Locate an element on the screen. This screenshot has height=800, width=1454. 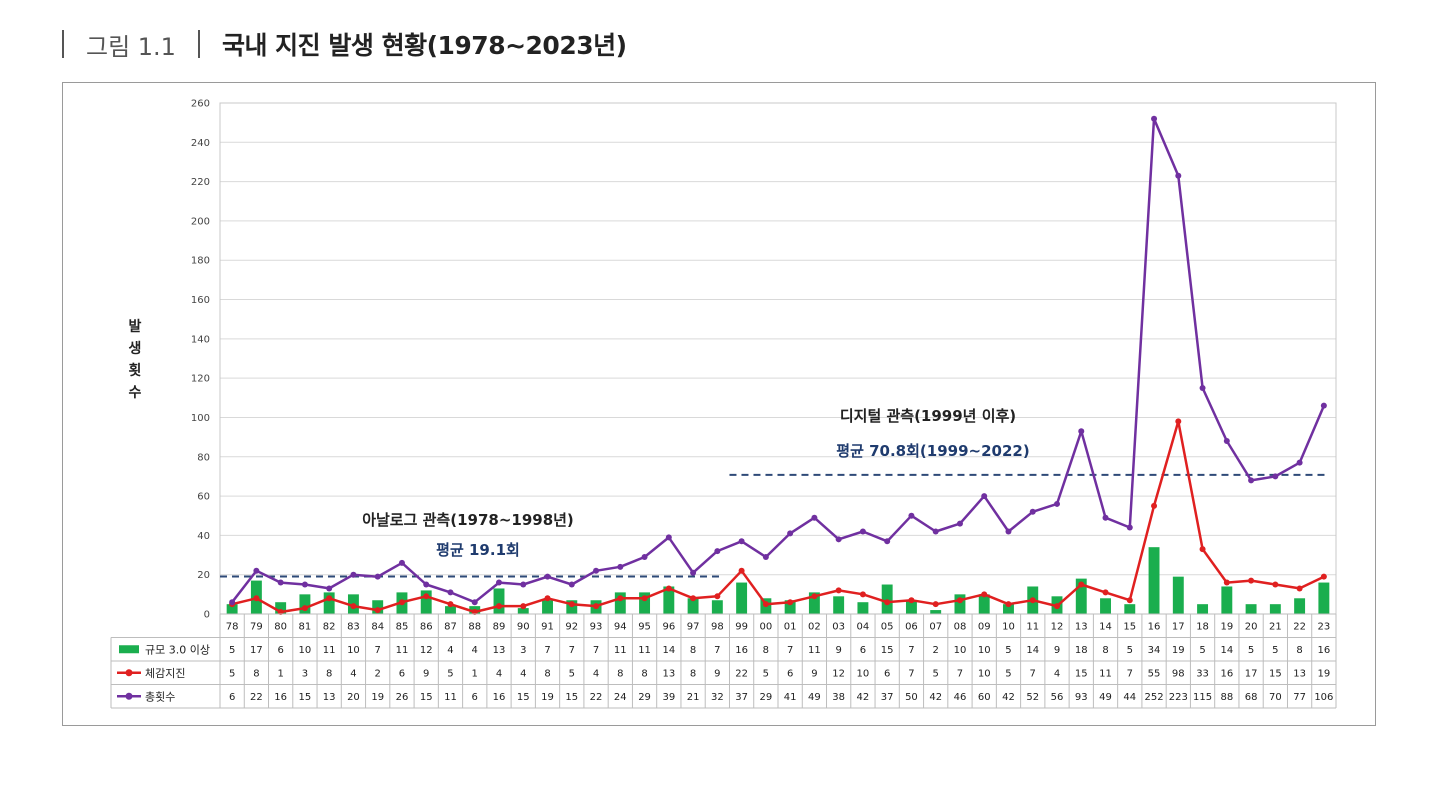
table-cell: 14 is located at coordinates (1032, 650).